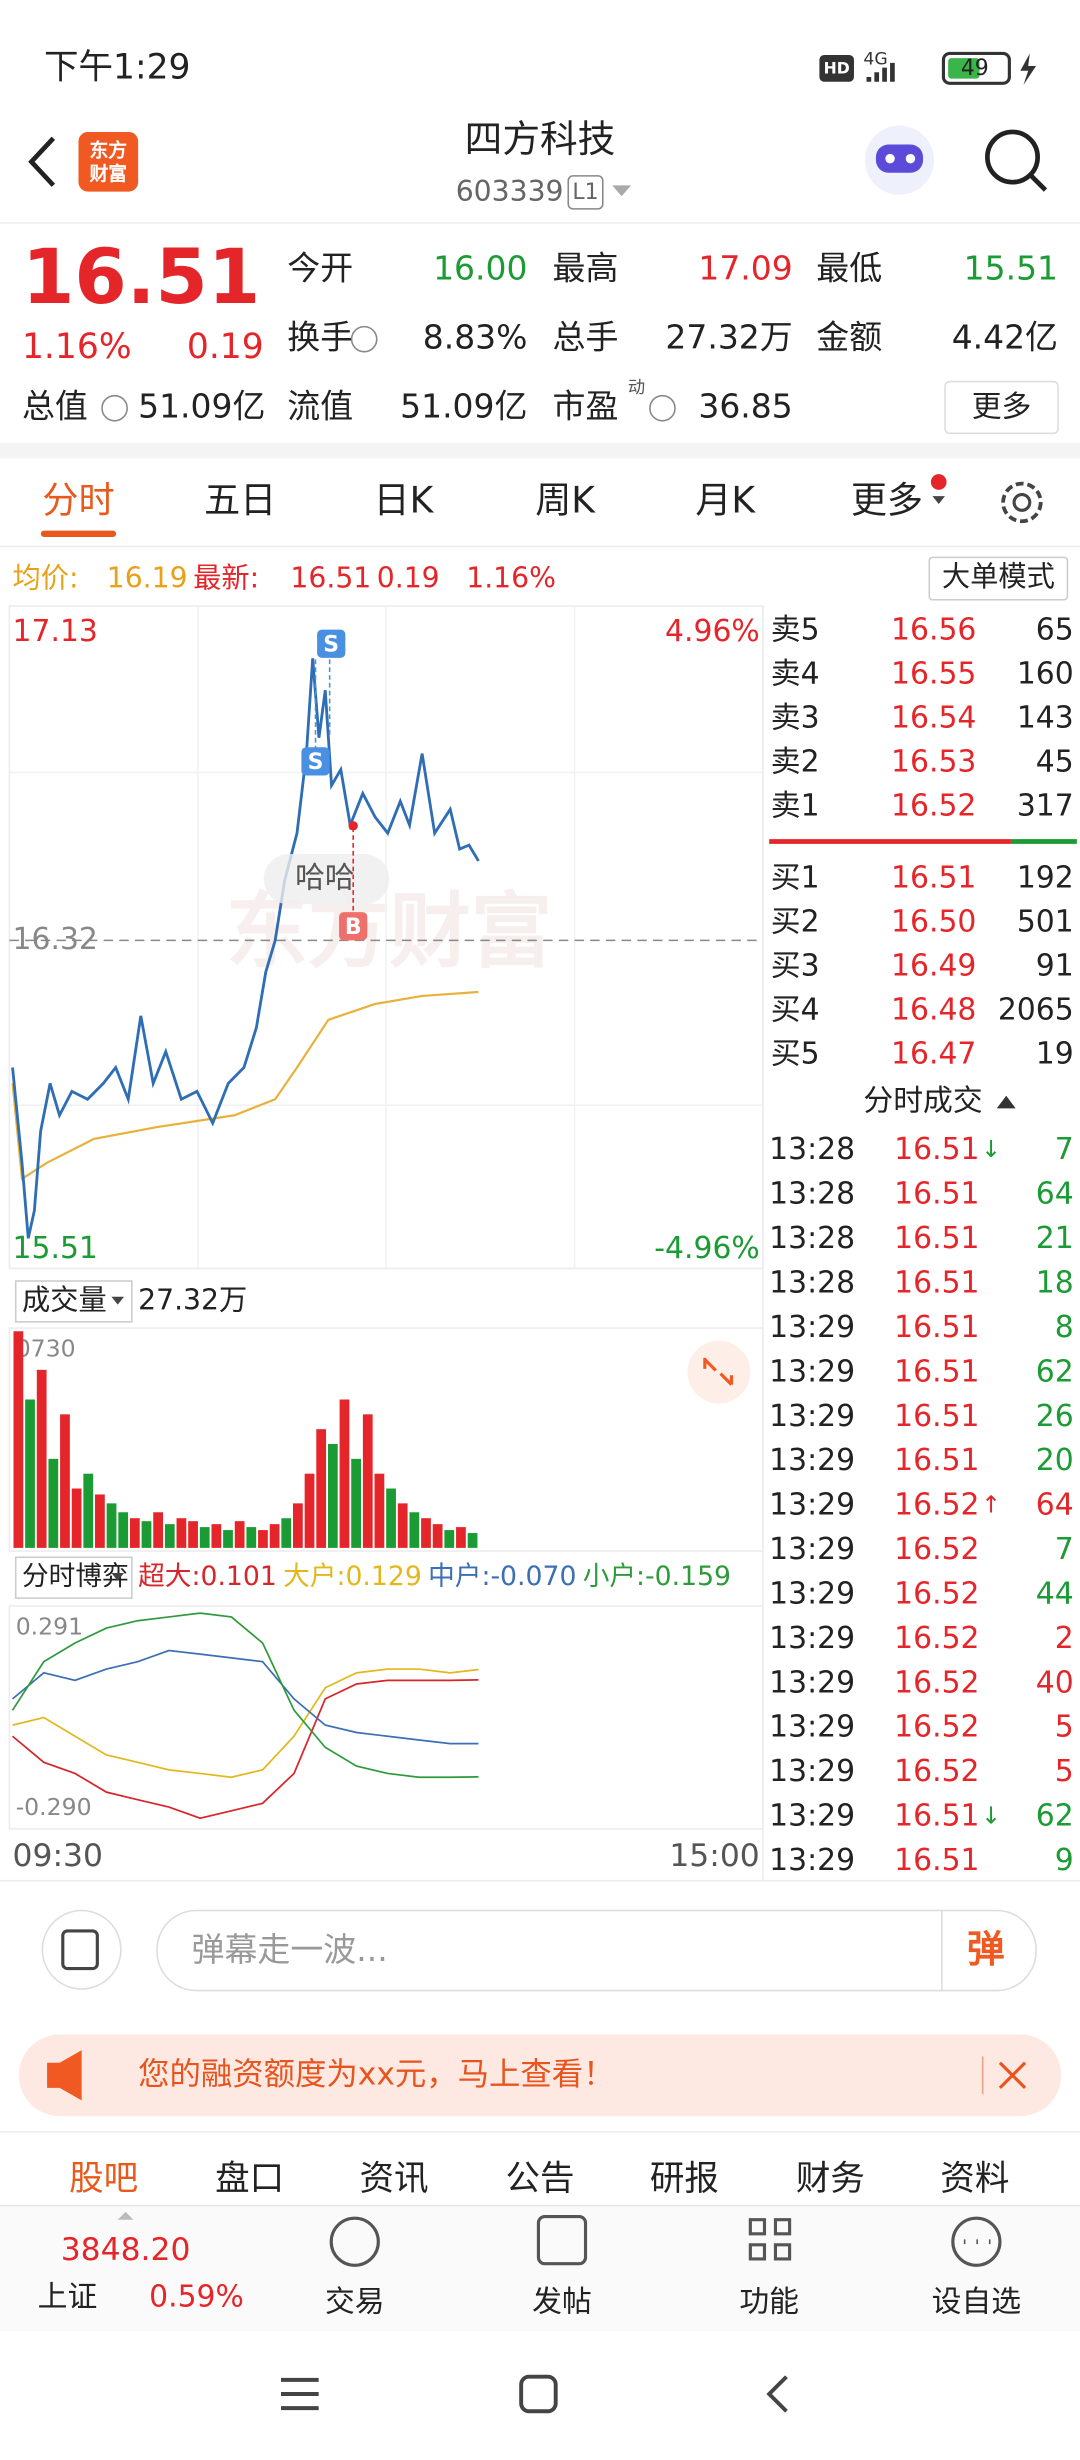 The height and width of the screenshot is (2460, 1080). Describe the element at coordinates (393, 2179) in the screenshot. I see `sub-tab: 资讯` at that location.